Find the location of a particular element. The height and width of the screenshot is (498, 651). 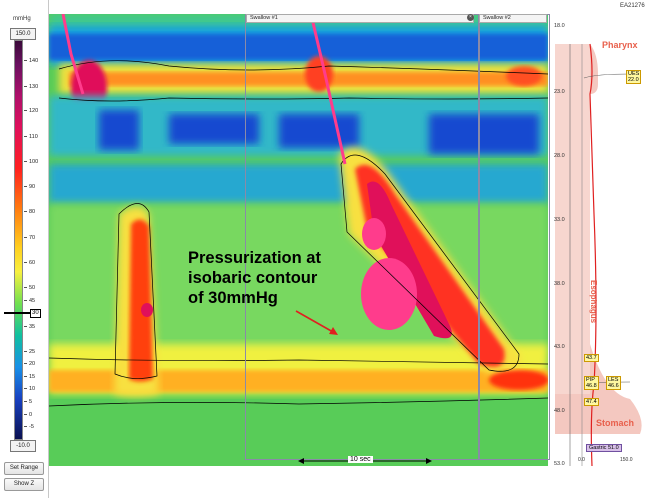

axis-max-label: 150.0 is located at coordinates (626, 460).